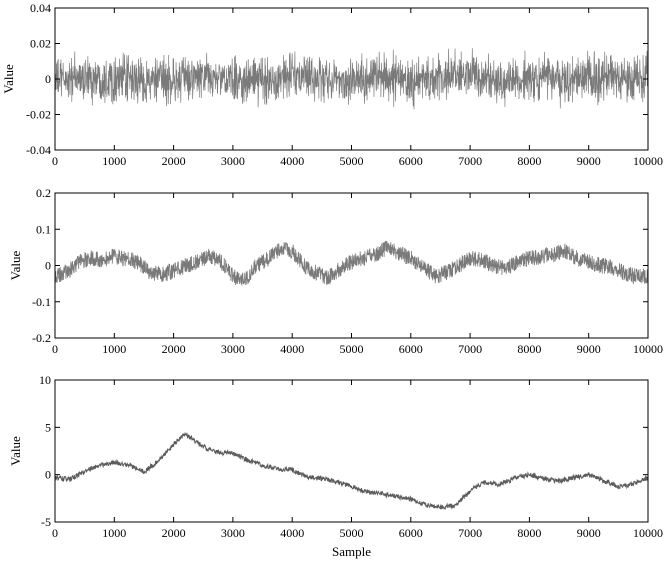  Describe the element at coordinates (351, 551) in the screenshot. I see `x-axis-label: Sample` at that location.